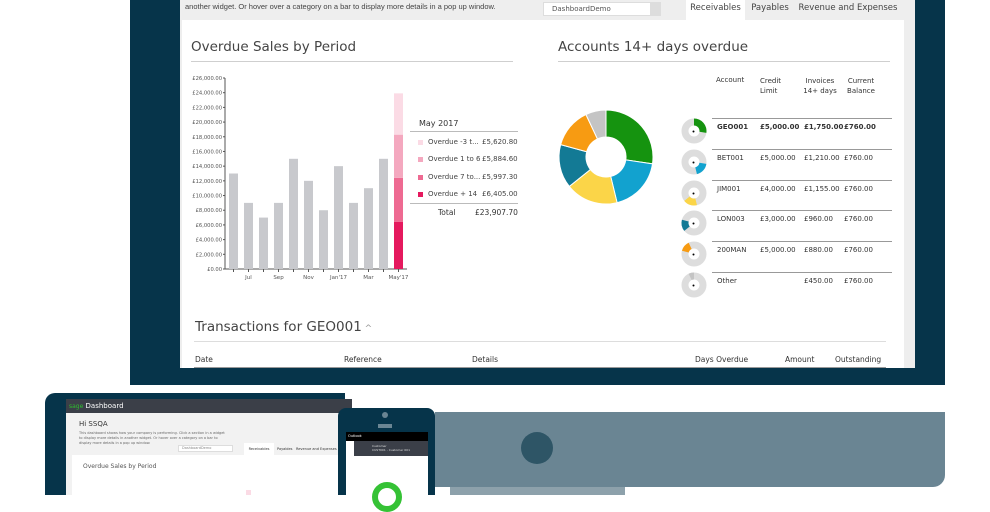 This screenshot has height=512, width=990. What do you see at coordinates (283, 327) in the screenshot?
I see `transactions-title: Transactions for GEO001 ^` at bounding box center [283, 327].